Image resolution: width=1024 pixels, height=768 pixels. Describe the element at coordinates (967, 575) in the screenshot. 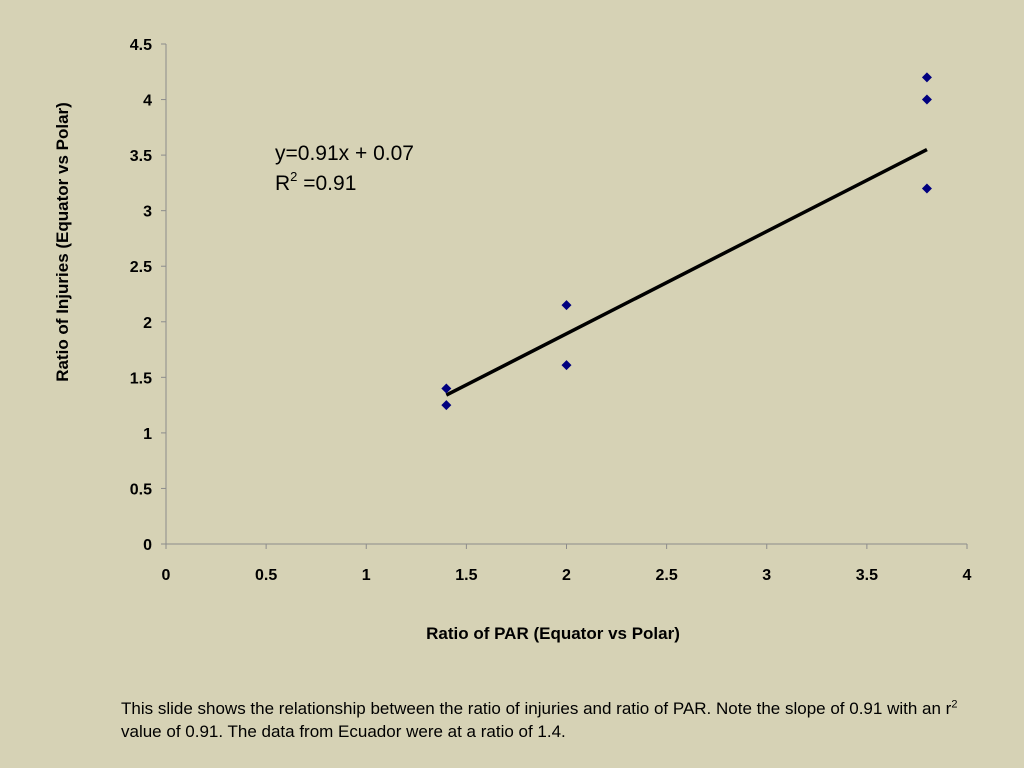

I see `x-tick-label: 4` at that location.